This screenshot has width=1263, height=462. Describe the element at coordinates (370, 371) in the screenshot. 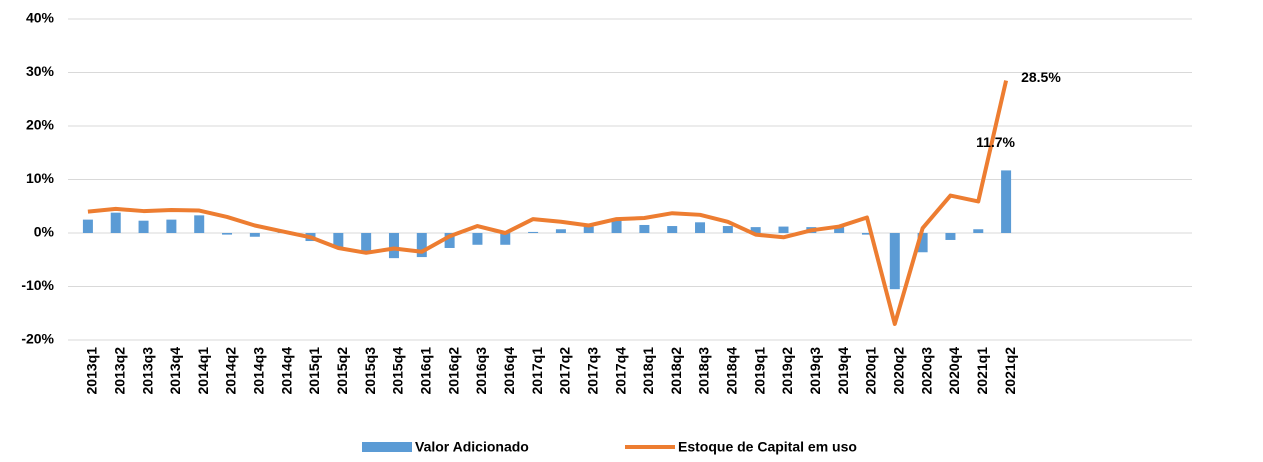

I see `x-tick-label: 2015q3` at that location.